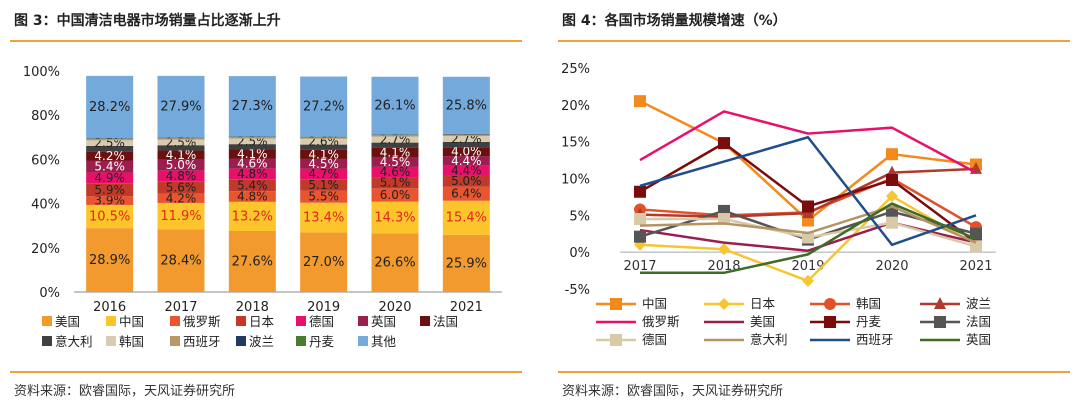 This screenshot has width=1080, height=410. Describe the element at coordinates (674, 21) in the screenshot. I see `right-figure-title: 图 4：各国市场销量规模增速（%）` at that location.